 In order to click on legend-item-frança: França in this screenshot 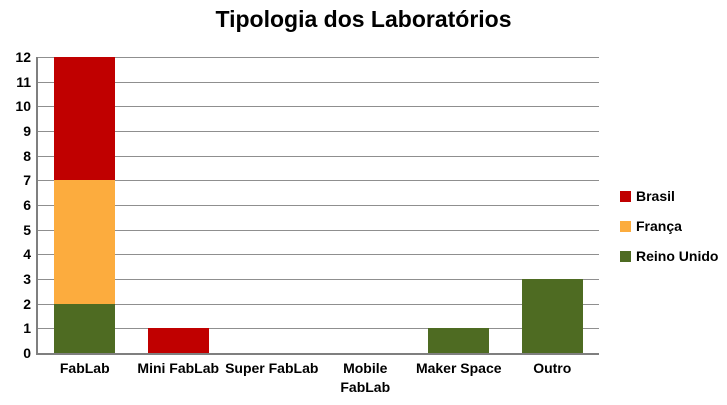, I will do `click(669, 226)`.